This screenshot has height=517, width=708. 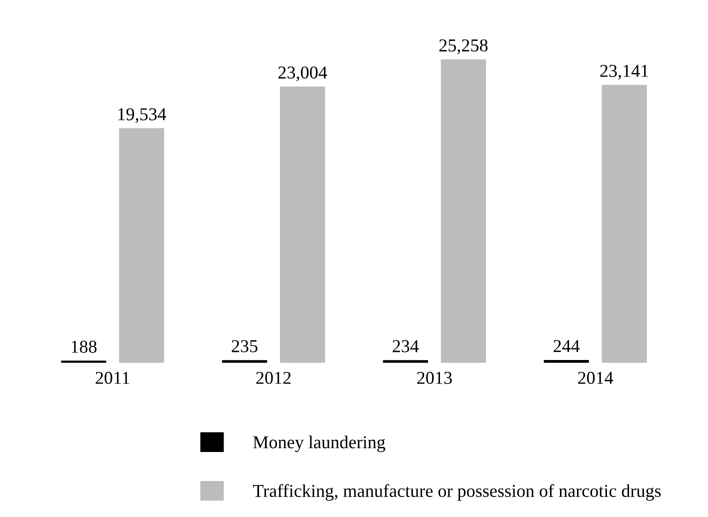 I want to click on data-label: 234, so click(x=405, y=346).